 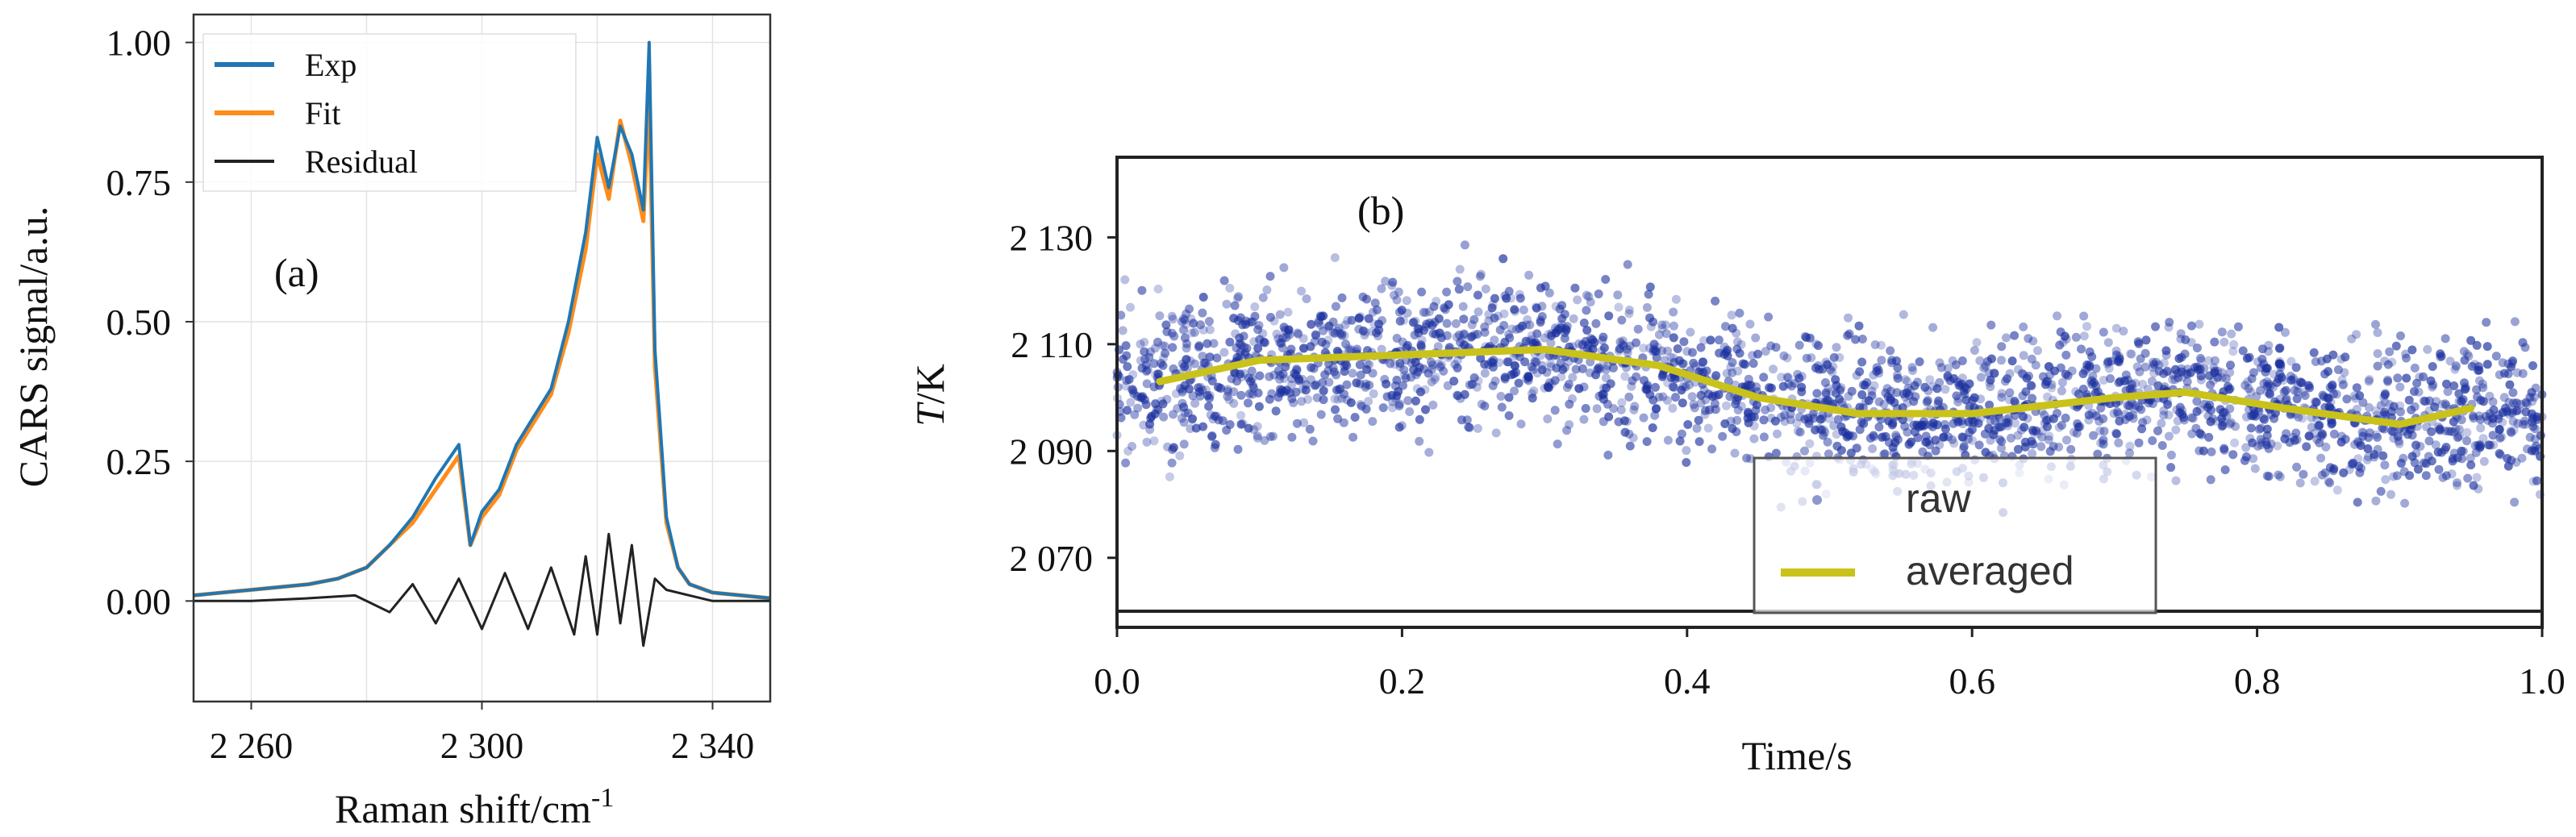 What do you see at coordinates (139, 322) in the screenshot?
I see `panel-a-ytick-label: 0.50` at bounding box center [139, 322].